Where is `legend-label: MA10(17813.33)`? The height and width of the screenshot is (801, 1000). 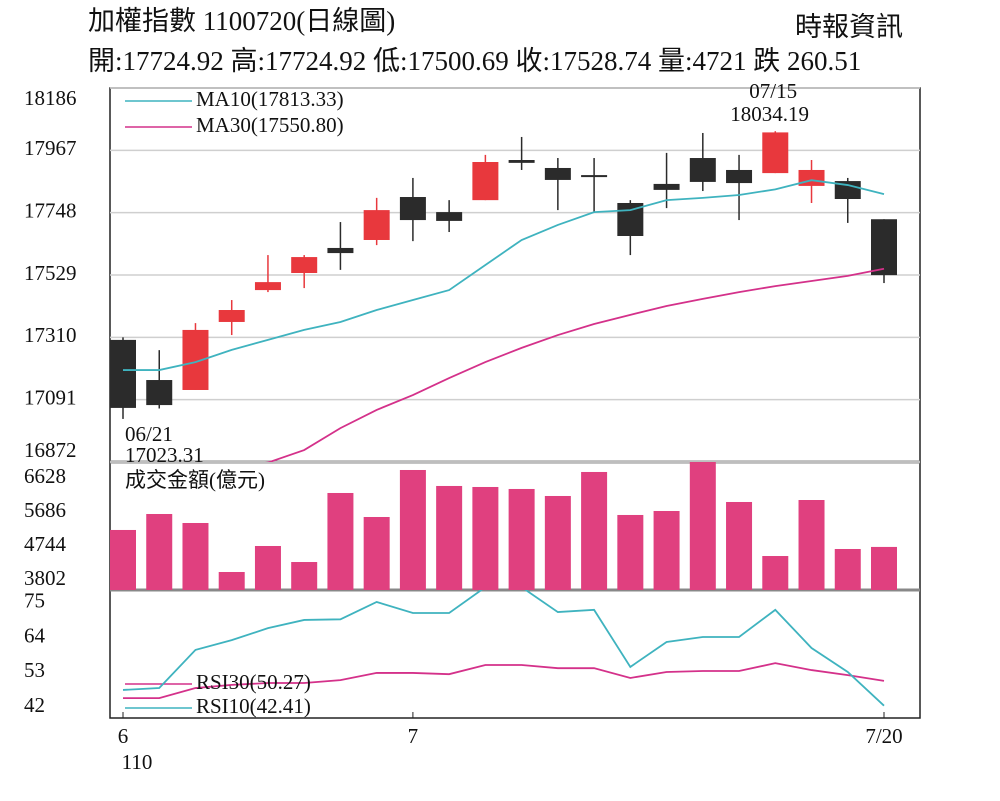 legend-label: MA10(17813.33) is located at coordinates (270, 99).